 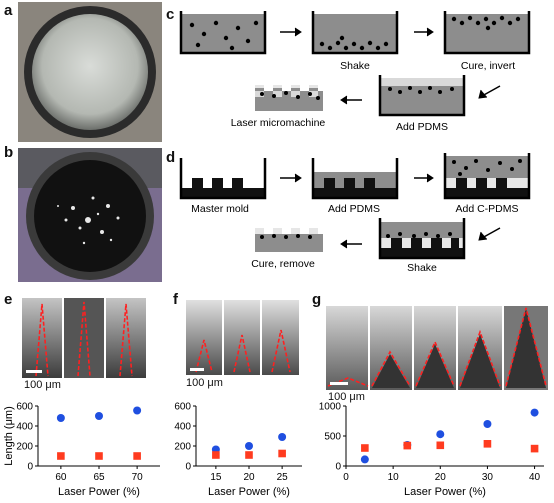 What do you see at coordinates (346, 477) in the screenshot?
I see `x-tick-label: 0` at bounding box center [346, 477].